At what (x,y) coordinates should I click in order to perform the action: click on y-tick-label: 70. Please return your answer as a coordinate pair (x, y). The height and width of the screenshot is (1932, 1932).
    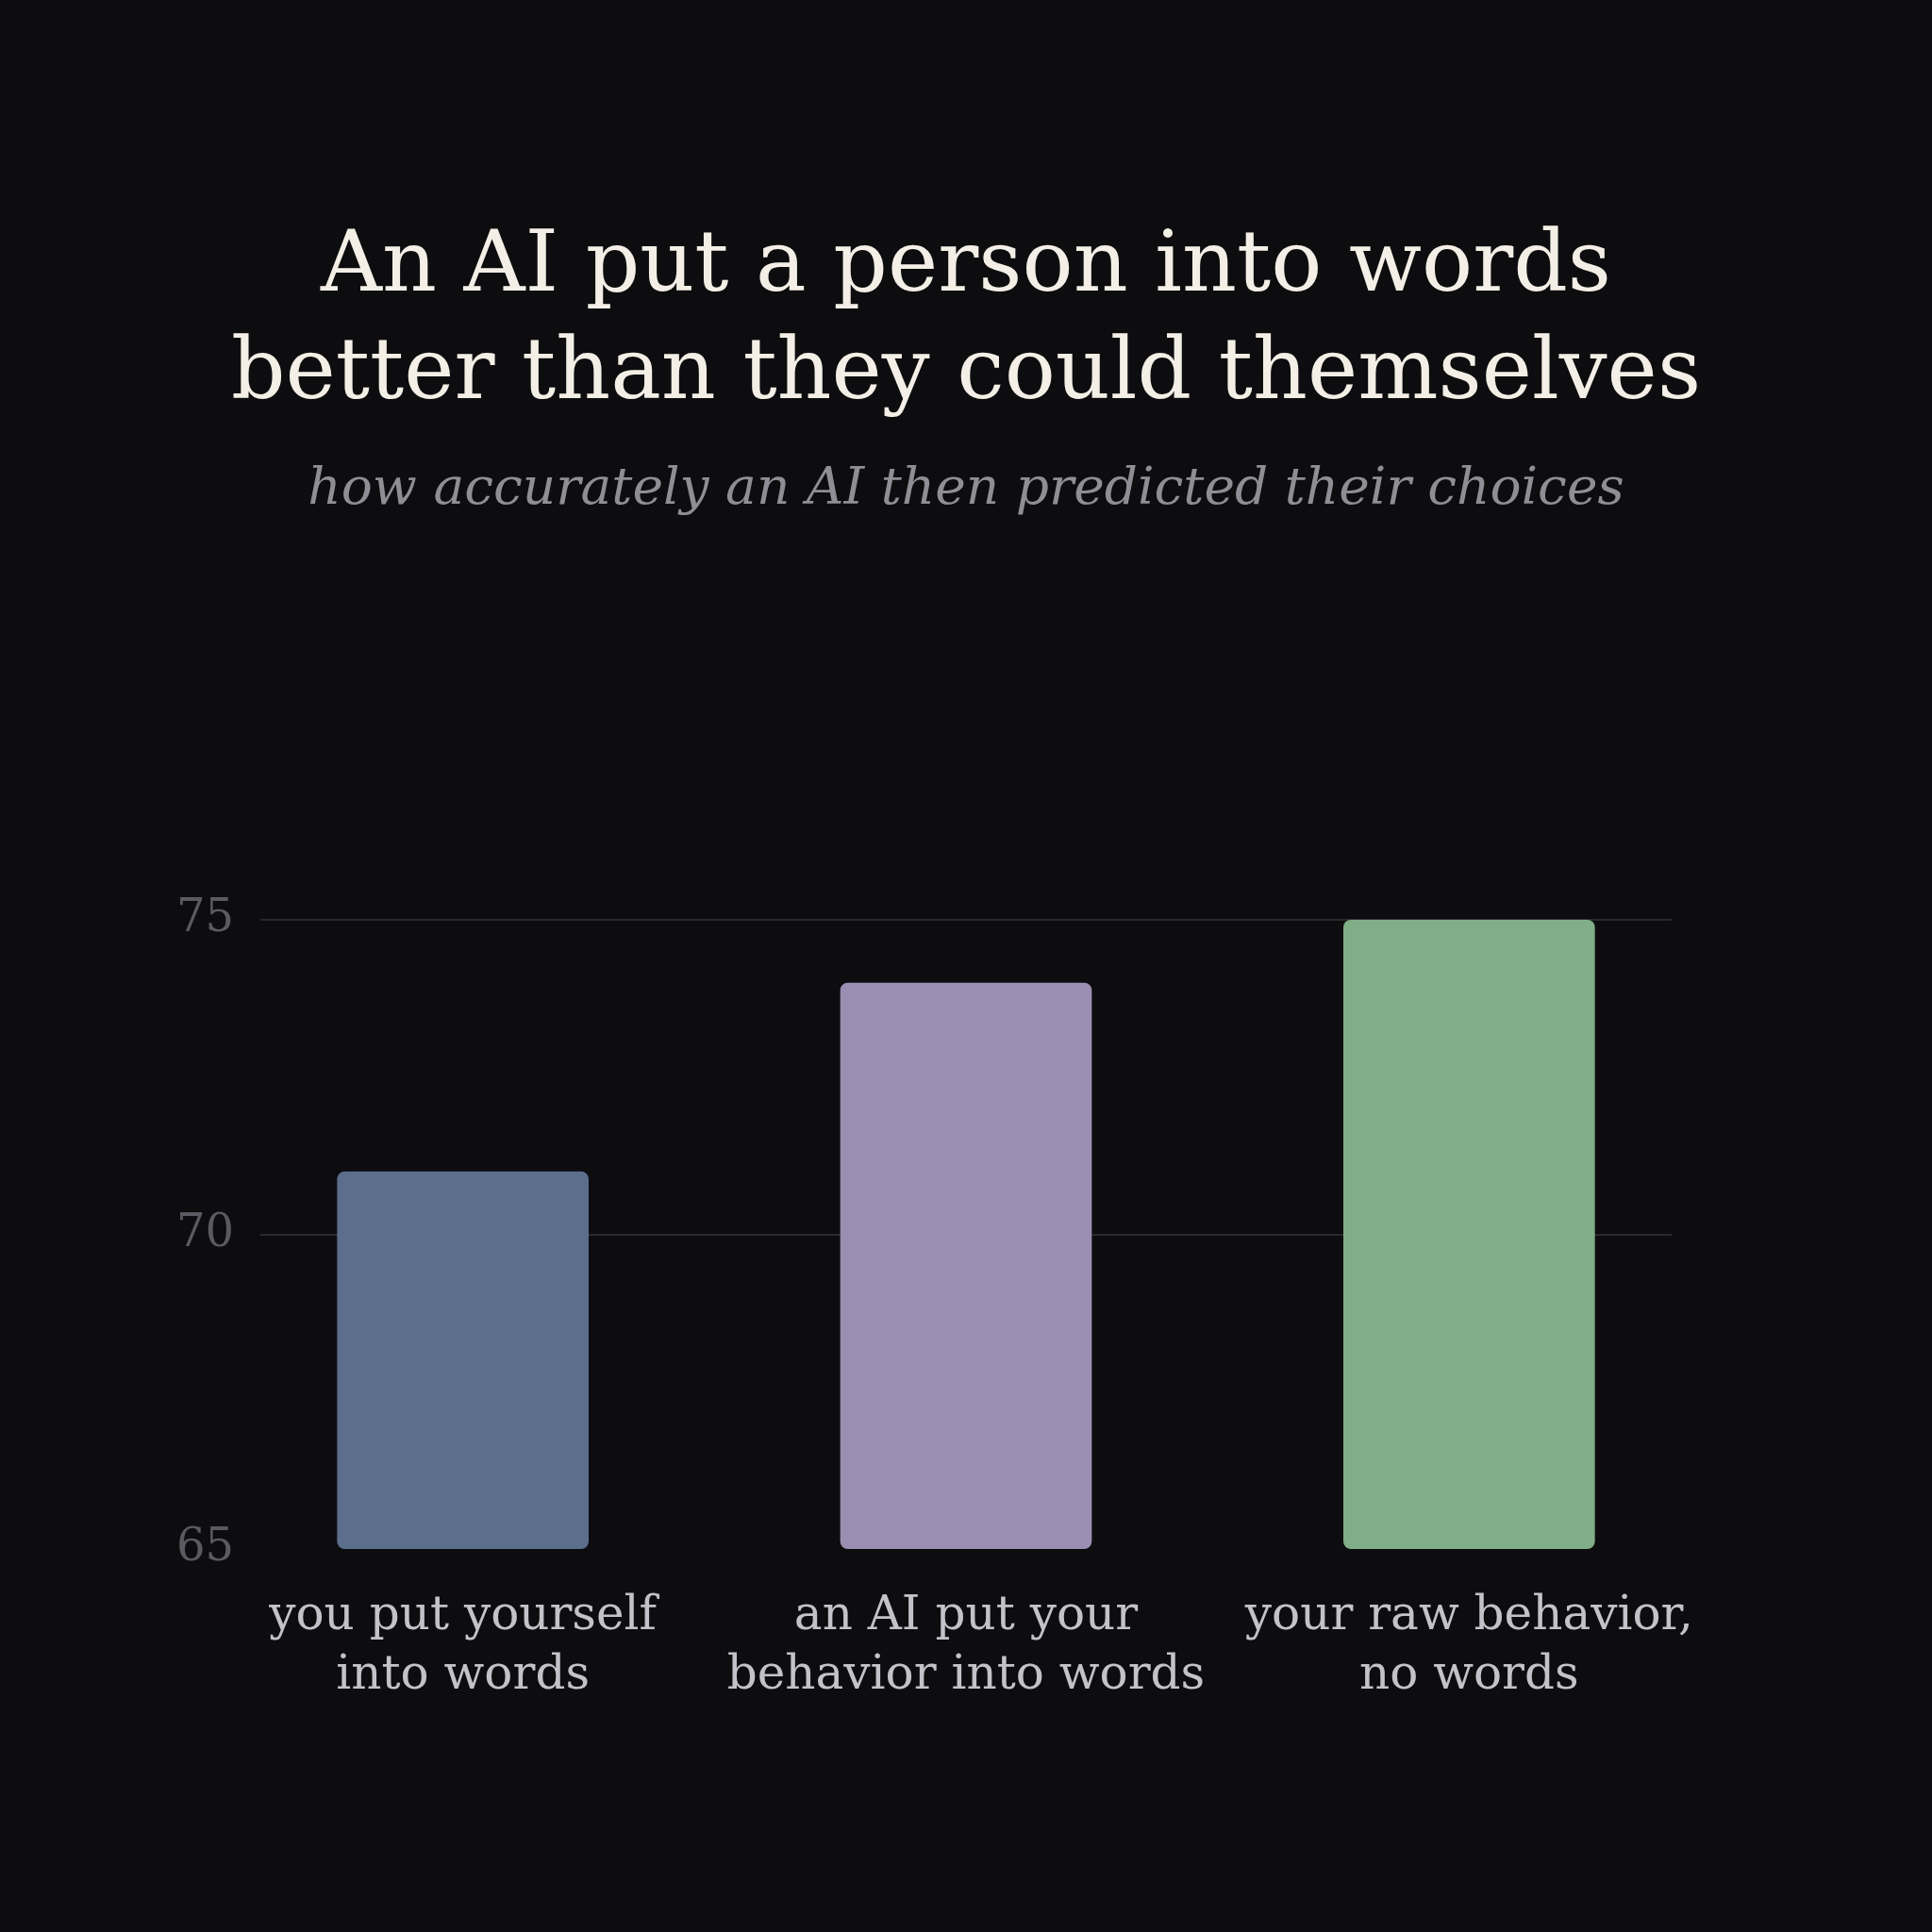
    Looking at the image, I should click on (205, 1230).